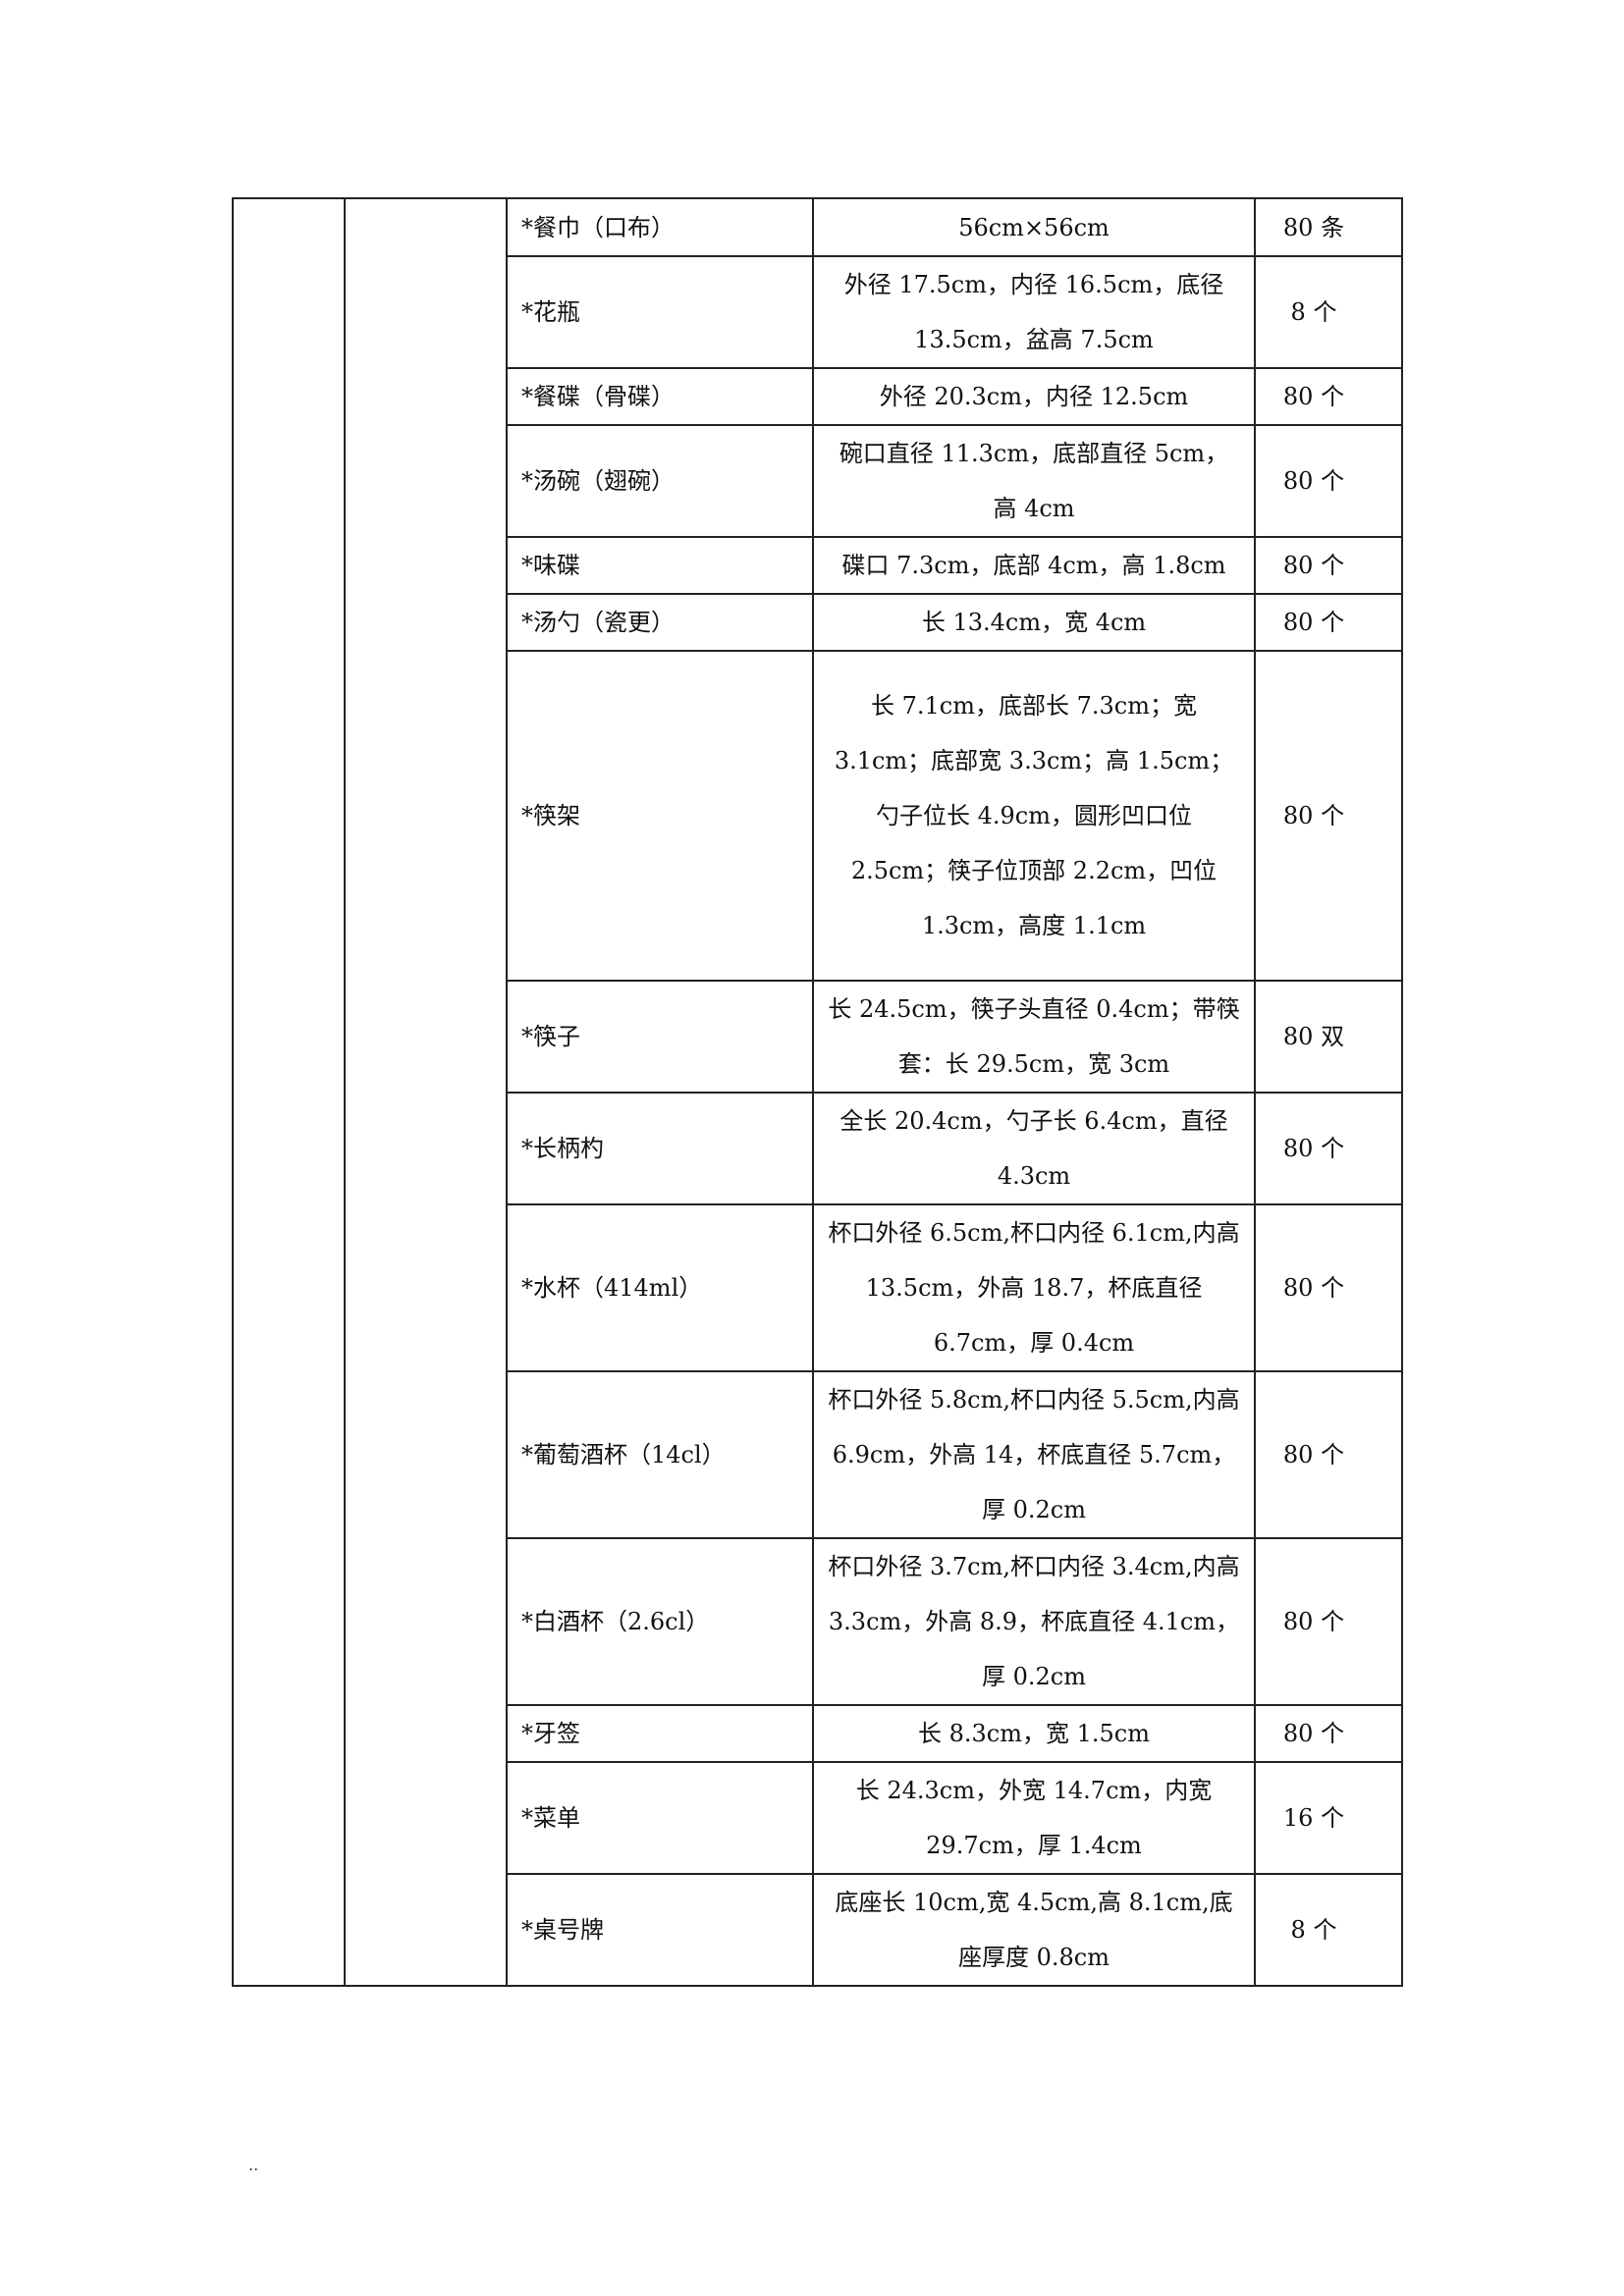 Image resolution: width=1624 pixels, height=2296 pixels. I want to click on item-qty-cell: 16 个, so click(1328, 1818).